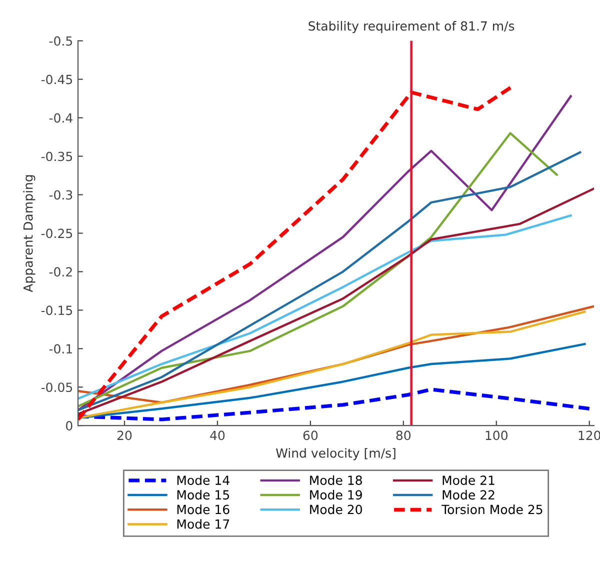  Describe the element at coordinates (217, 435) in the screenshot. I see `x-tick-label: 40` at that location.